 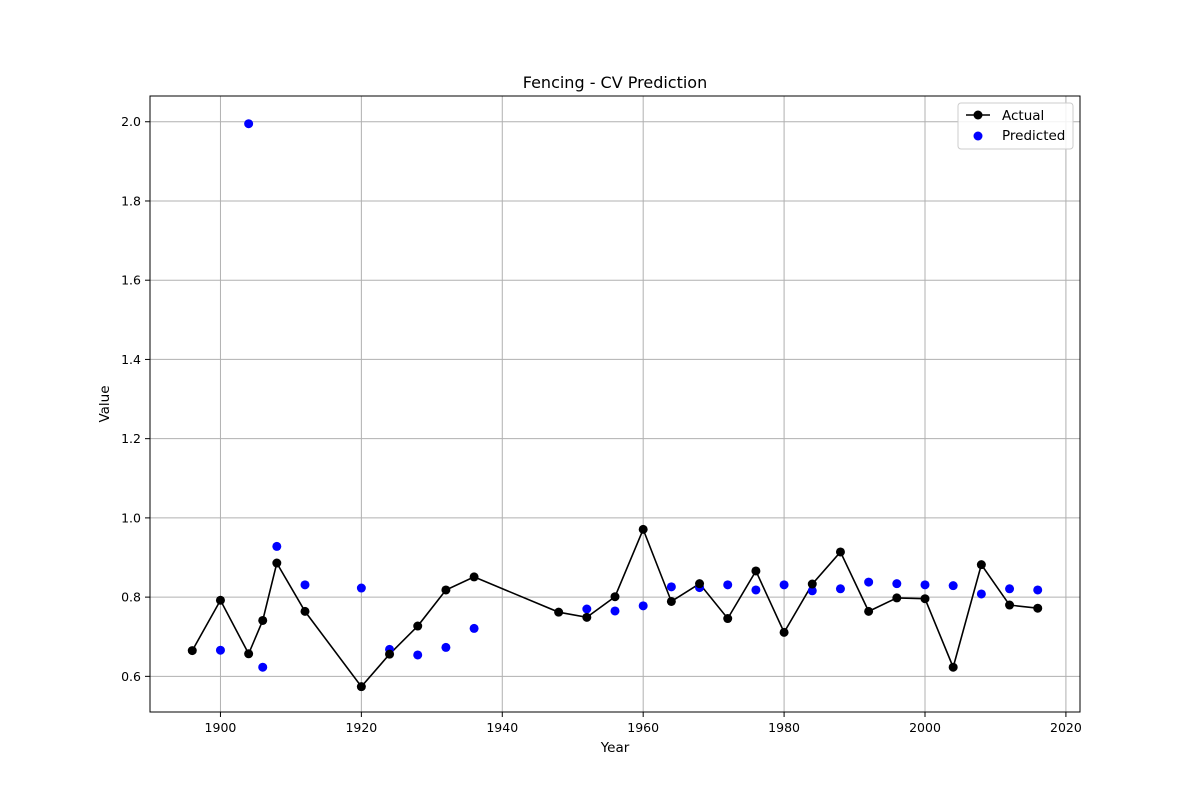 What do you see at coordinates (131, 359) in the screenshot?
I see `y-tick-label: 1.4` at bounding box center [131, 359].